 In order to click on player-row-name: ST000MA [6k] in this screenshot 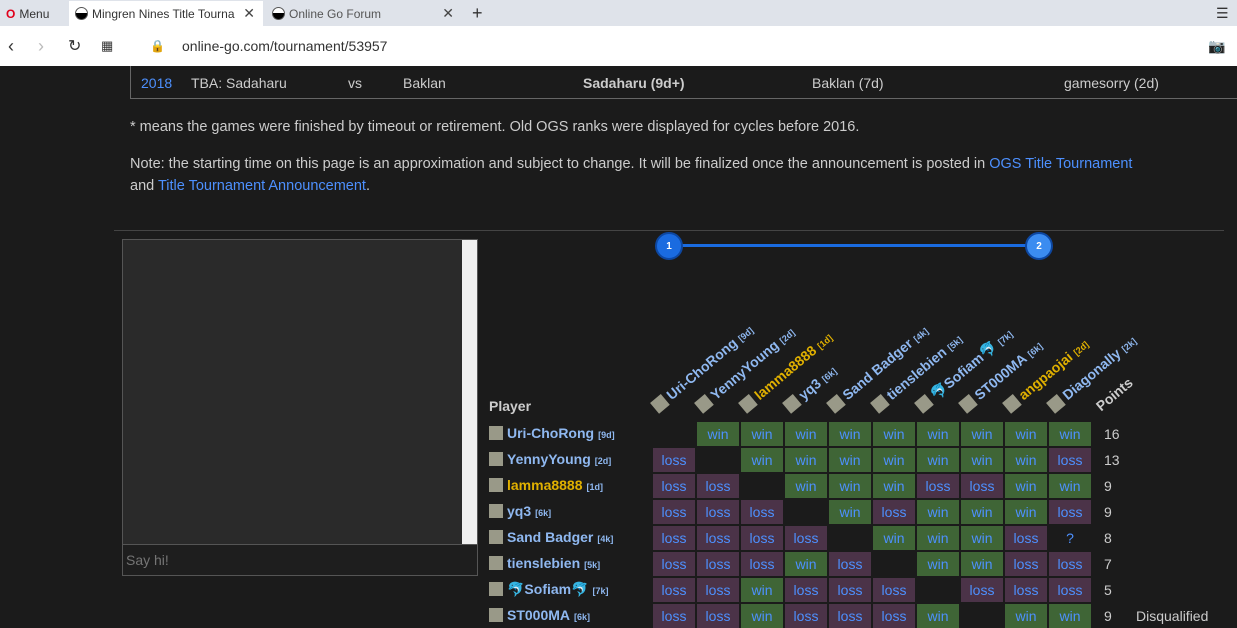, I will do `click(539, 615)`.